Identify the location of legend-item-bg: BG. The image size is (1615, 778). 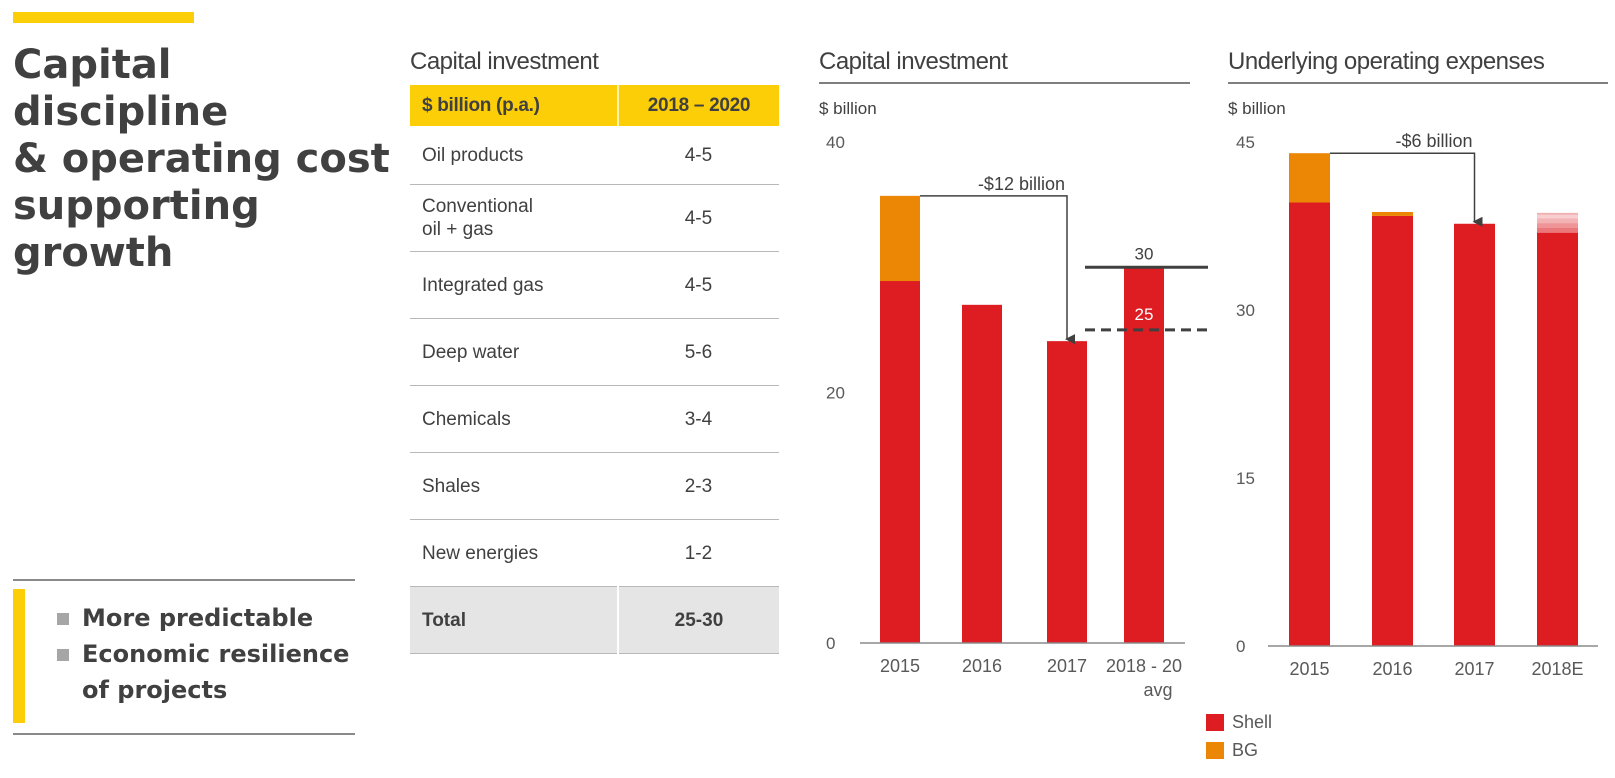
(1239, 750).